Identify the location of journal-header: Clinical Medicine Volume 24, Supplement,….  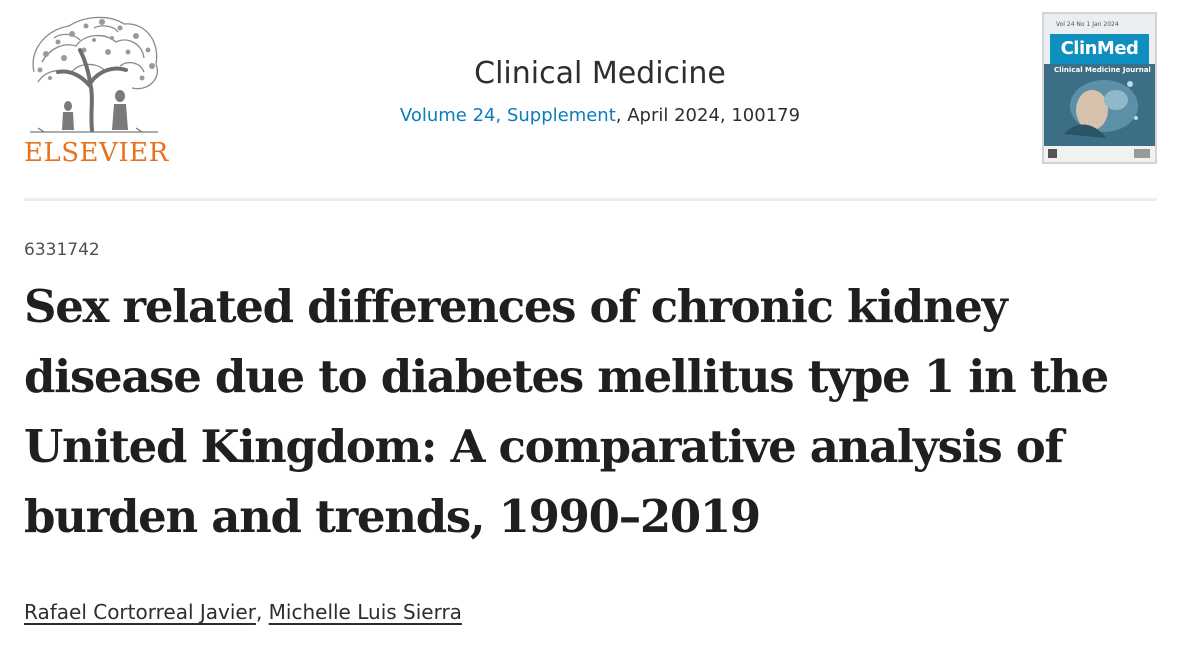
(600, 92).